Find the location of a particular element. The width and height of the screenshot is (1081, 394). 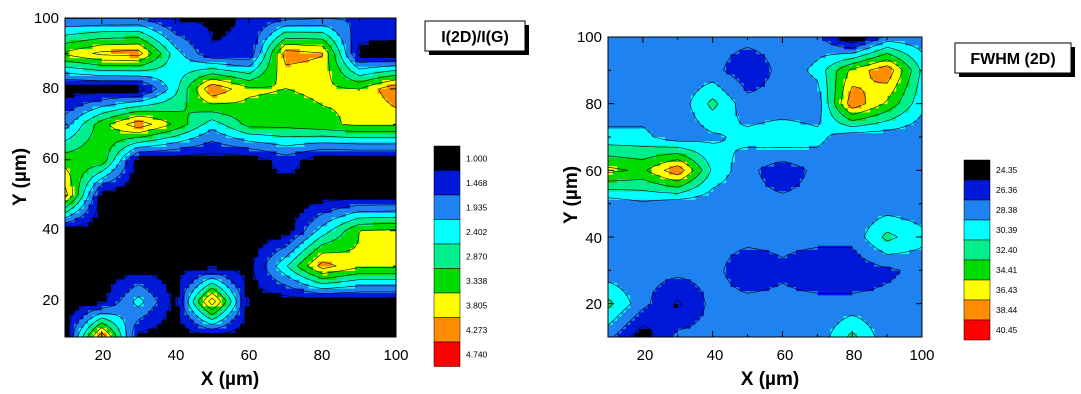

legend-label: 34.41 is located at coordinates (1007, 270).